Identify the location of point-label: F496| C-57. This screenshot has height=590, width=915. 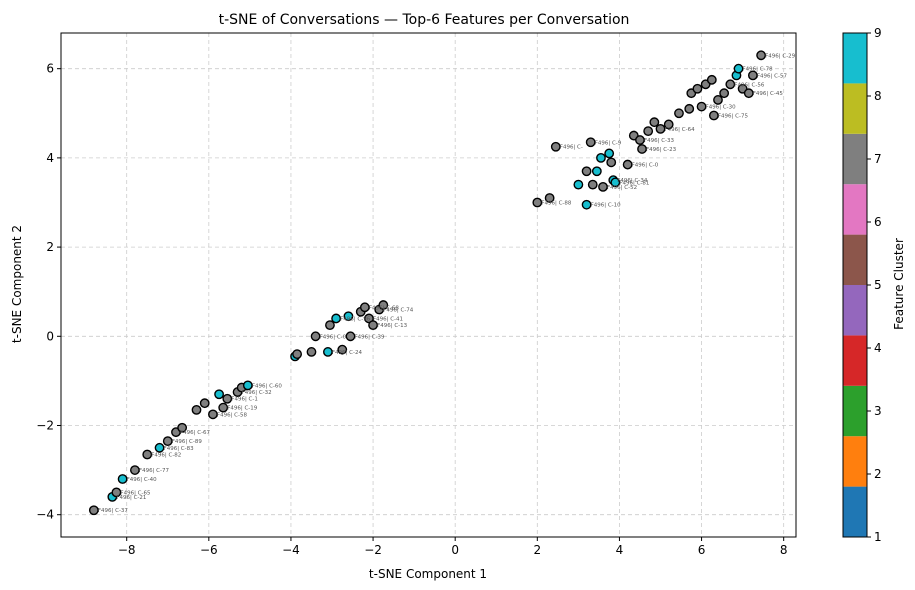
(772, 76).